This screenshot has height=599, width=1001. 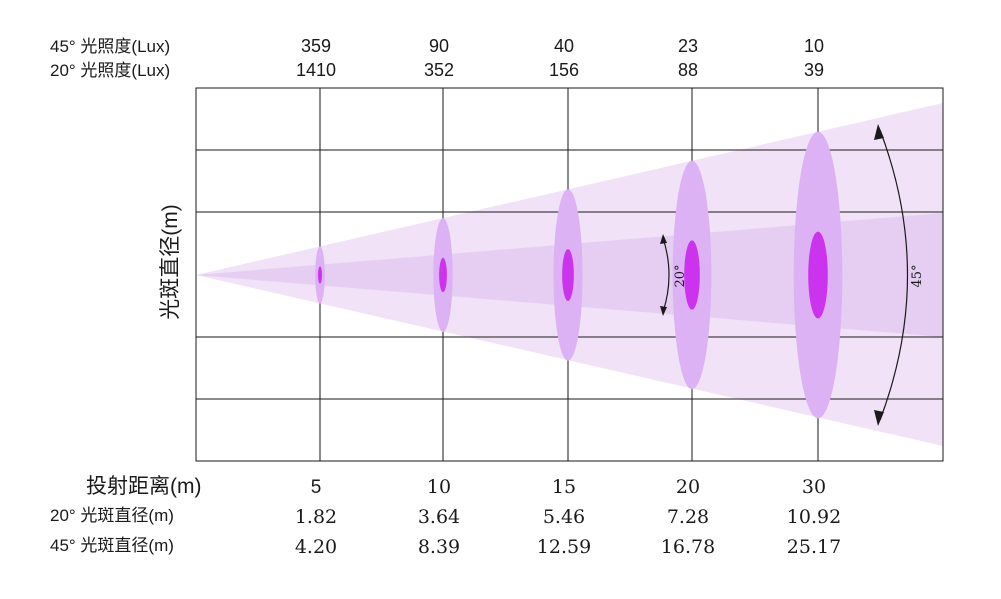 What do you see at coordinates (666, 275) in the screenshot?
I see `angle-20-arc` at bounding box center [666, 275].